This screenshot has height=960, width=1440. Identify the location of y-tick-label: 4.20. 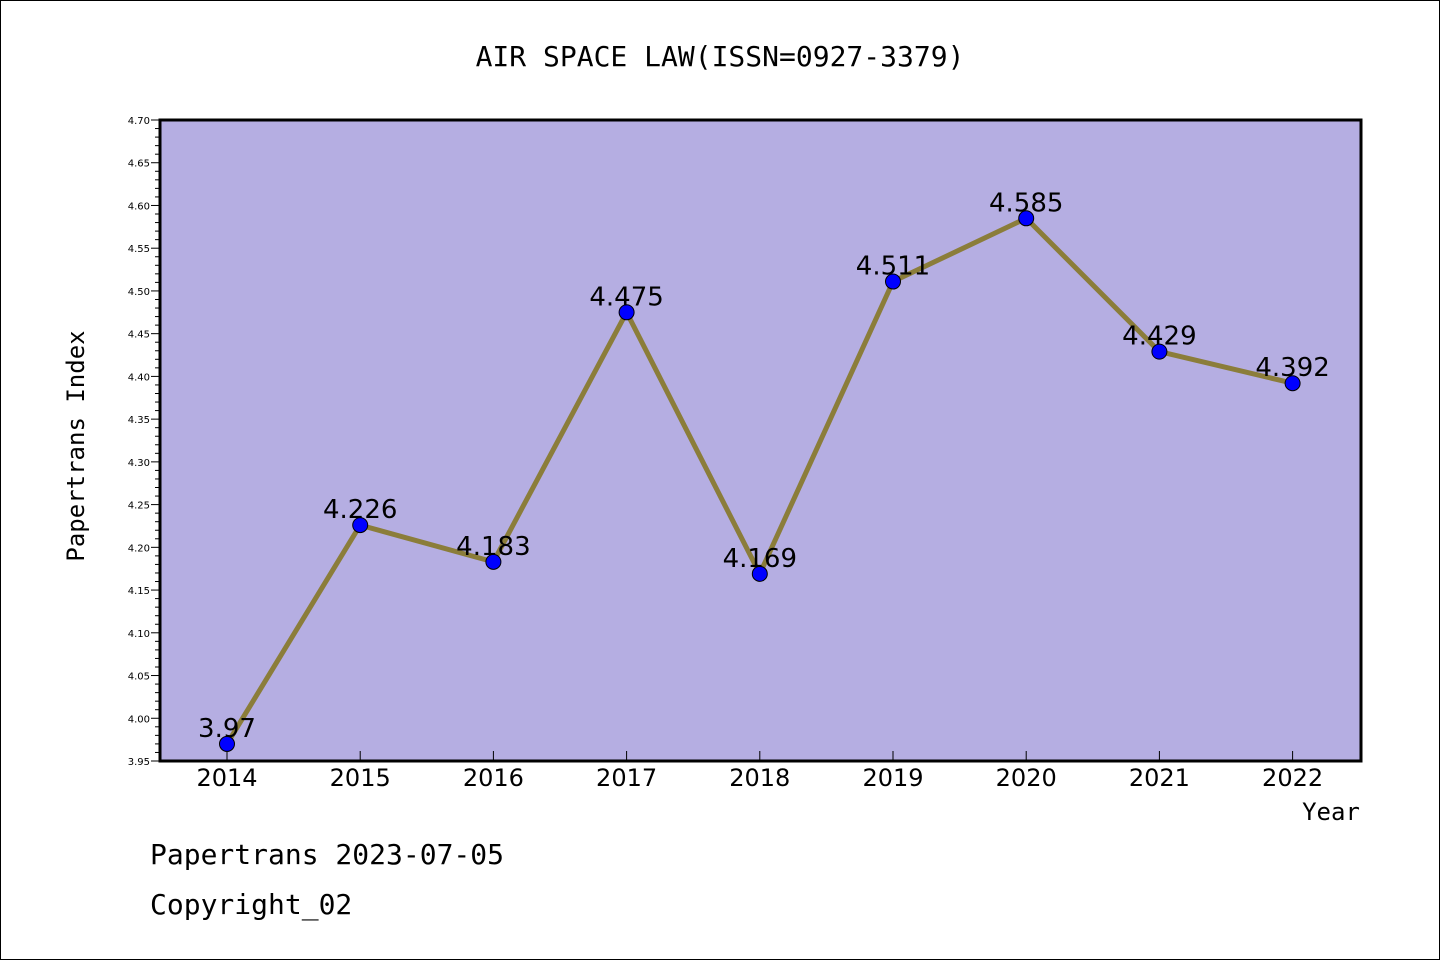
(139, 548).